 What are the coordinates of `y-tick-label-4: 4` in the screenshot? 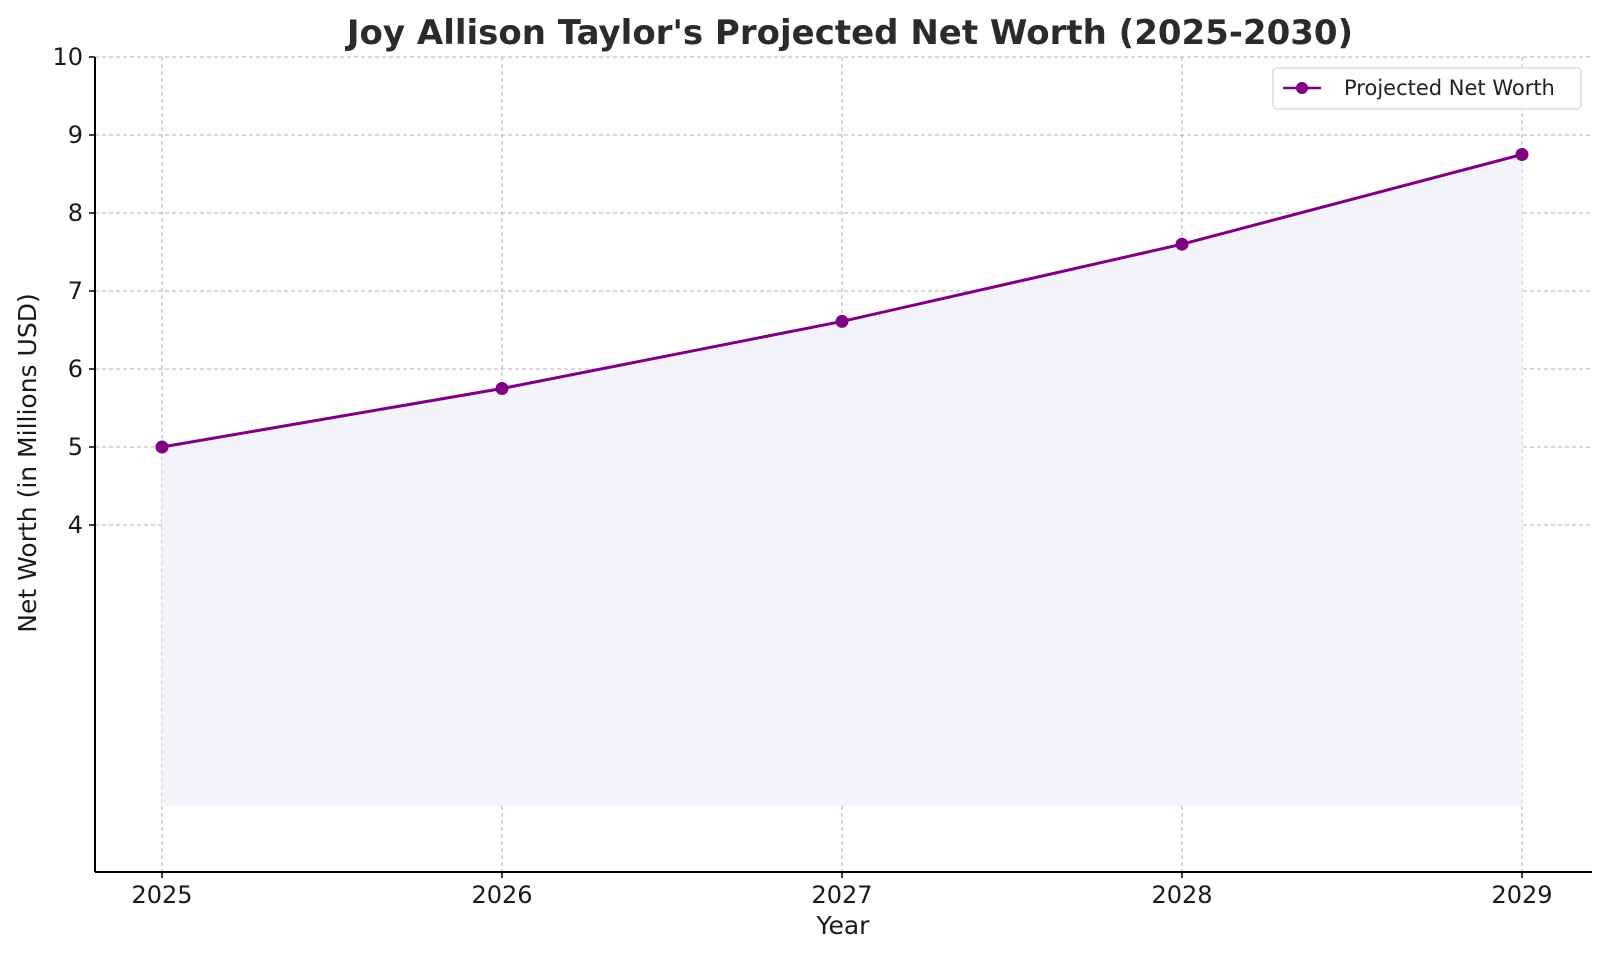 It's located at (75, 525).